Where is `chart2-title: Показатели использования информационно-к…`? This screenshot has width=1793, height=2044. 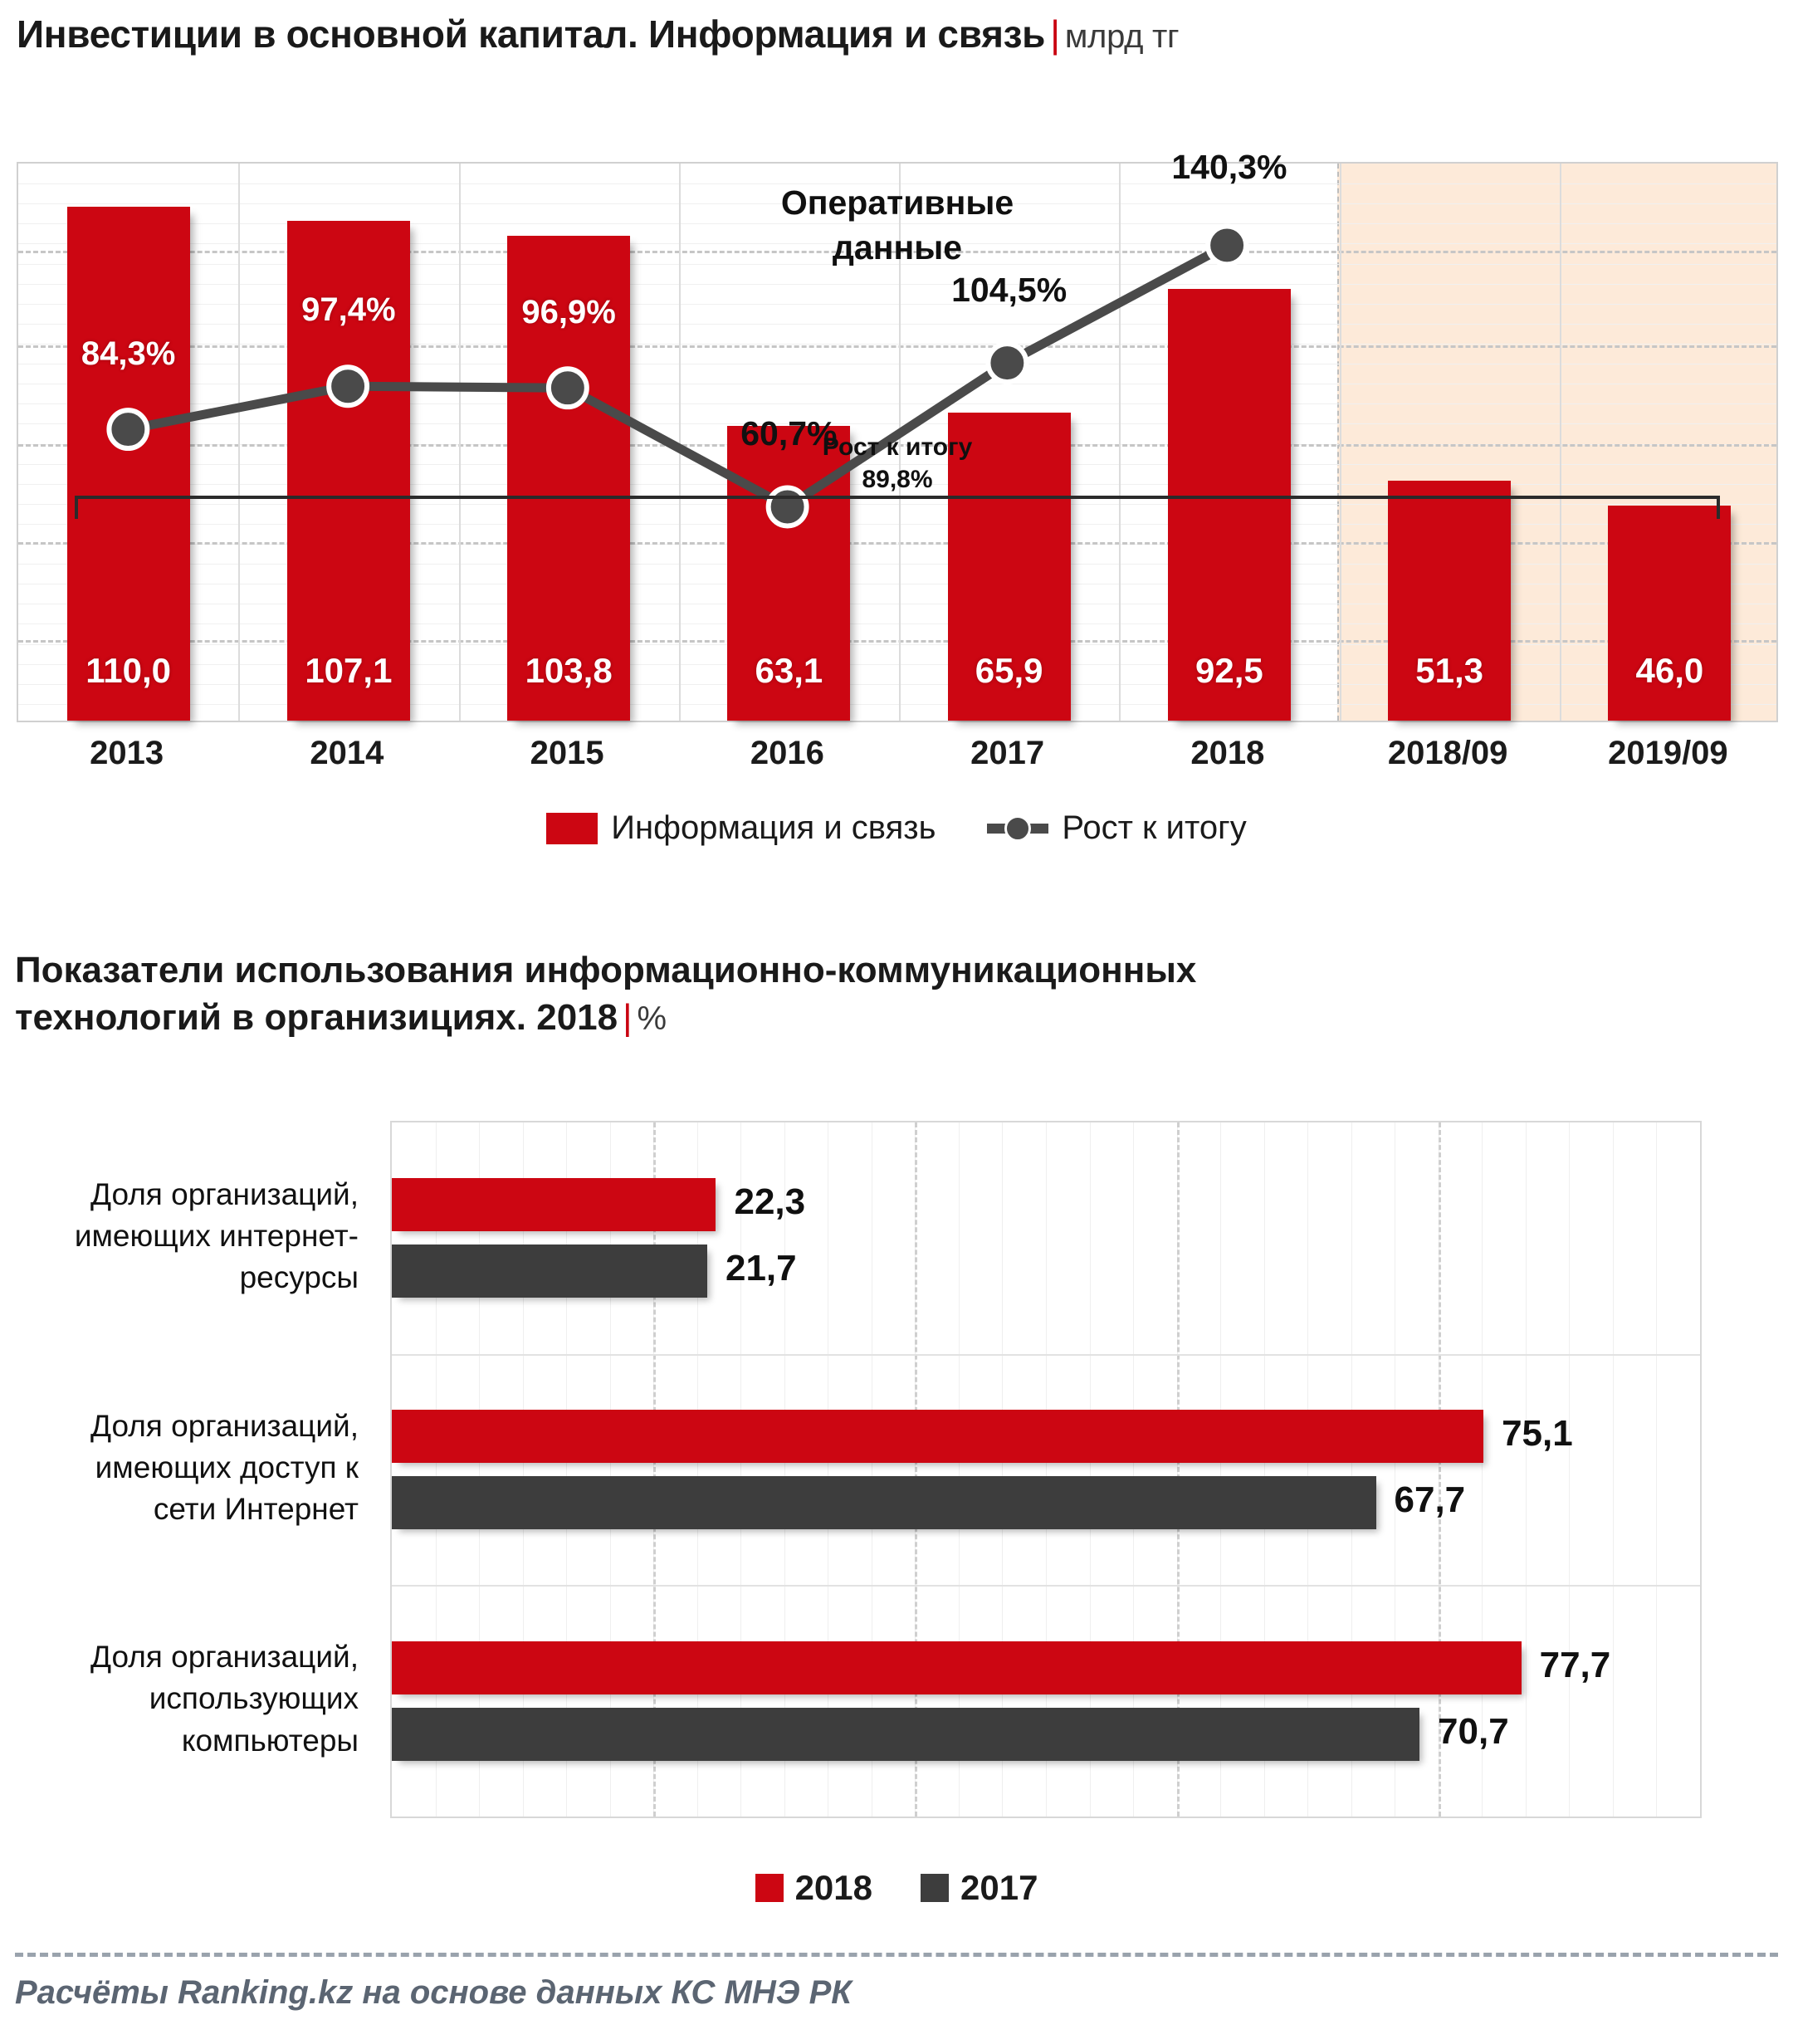 chart2-title: Показатели использования информационно-к… is located at coordinates (828, 993).